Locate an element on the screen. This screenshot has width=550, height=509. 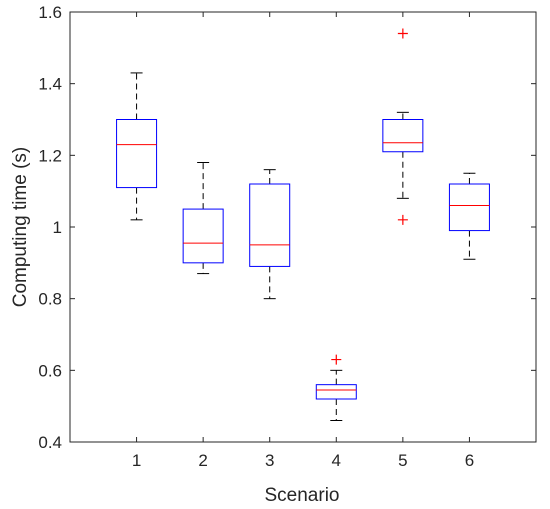
y-tick-label: 0.4 is located at coordinates (50, 442).